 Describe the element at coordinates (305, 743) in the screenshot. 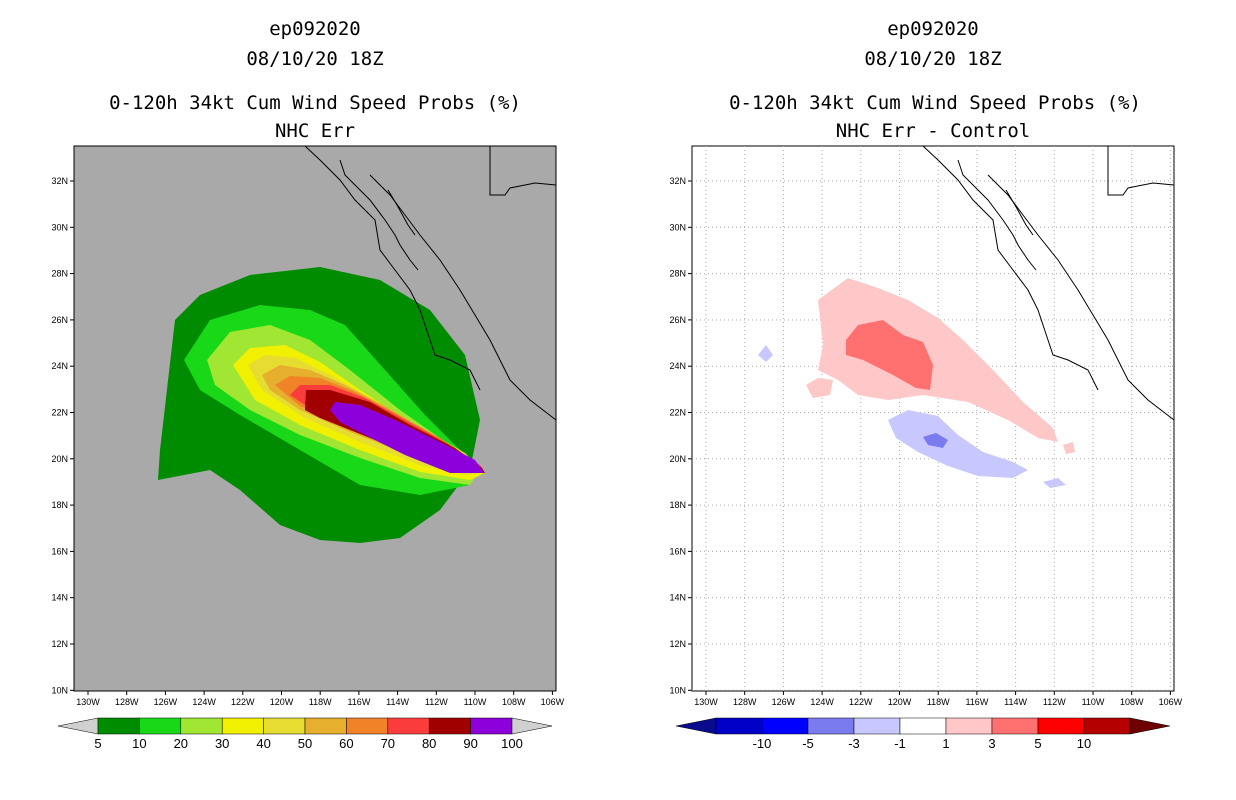

I see `colorbar-label: 50` at that location.